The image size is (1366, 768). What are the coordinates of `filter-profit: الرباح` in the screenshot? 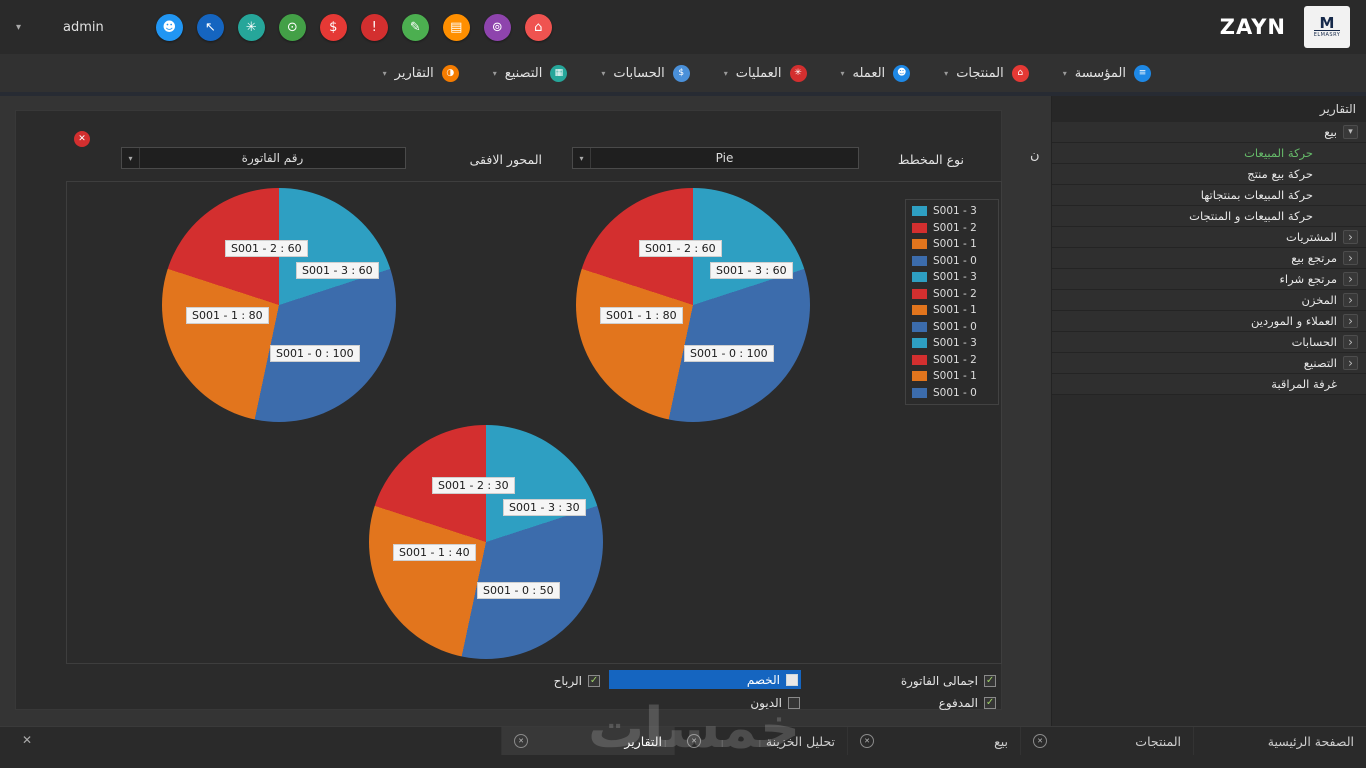 It's located at (577, 680).